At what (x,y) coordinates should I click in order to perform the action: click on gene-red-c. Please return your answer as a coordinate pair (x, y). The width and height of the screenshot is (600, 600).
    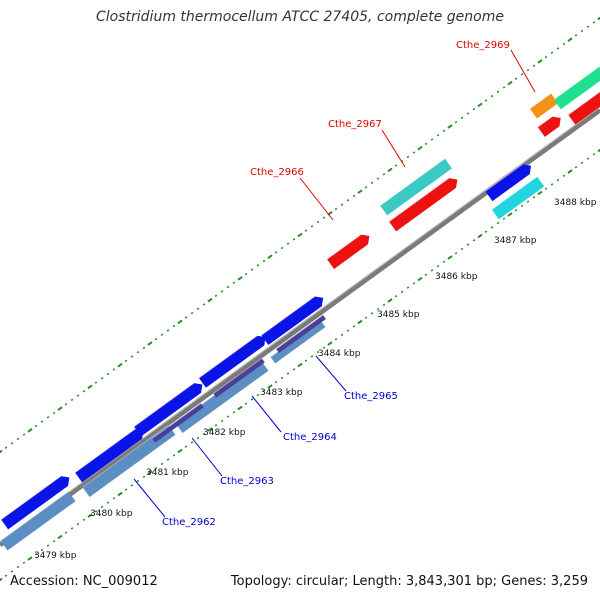
    Looking at the image, I should click on (549, 126).